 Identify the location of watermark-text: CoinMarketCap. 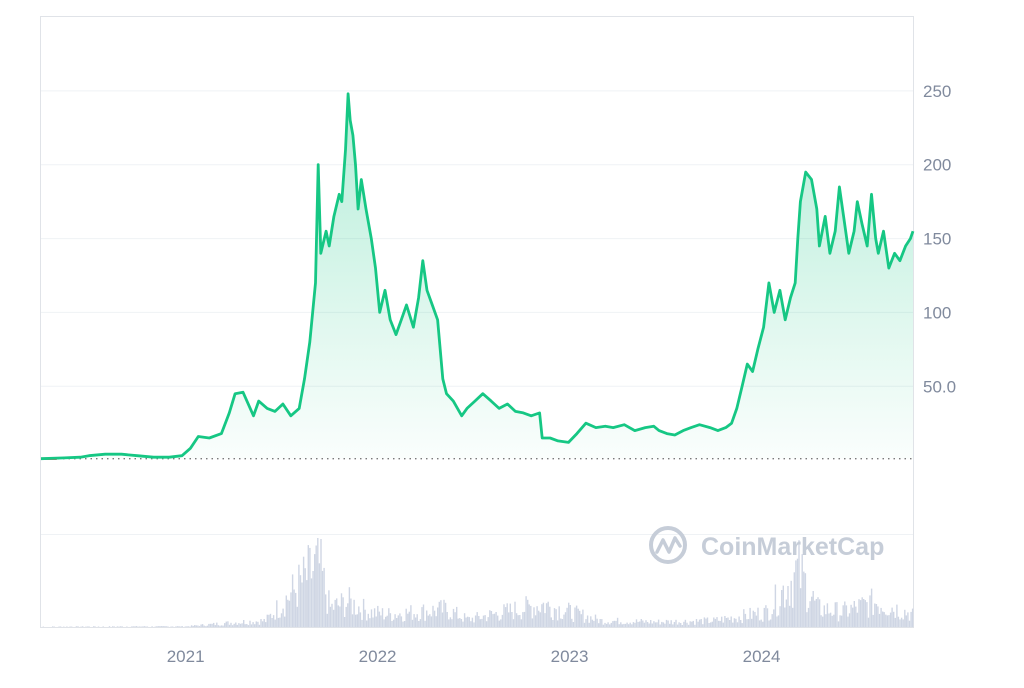
(792, 547).